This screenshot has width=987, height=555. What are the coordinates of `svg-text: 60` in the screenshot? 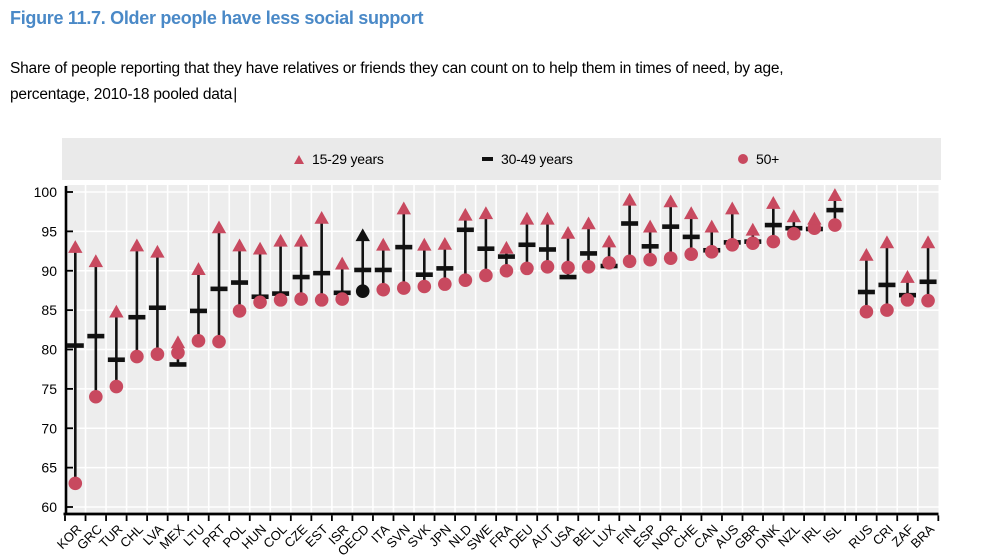 It's located at (49, 507).